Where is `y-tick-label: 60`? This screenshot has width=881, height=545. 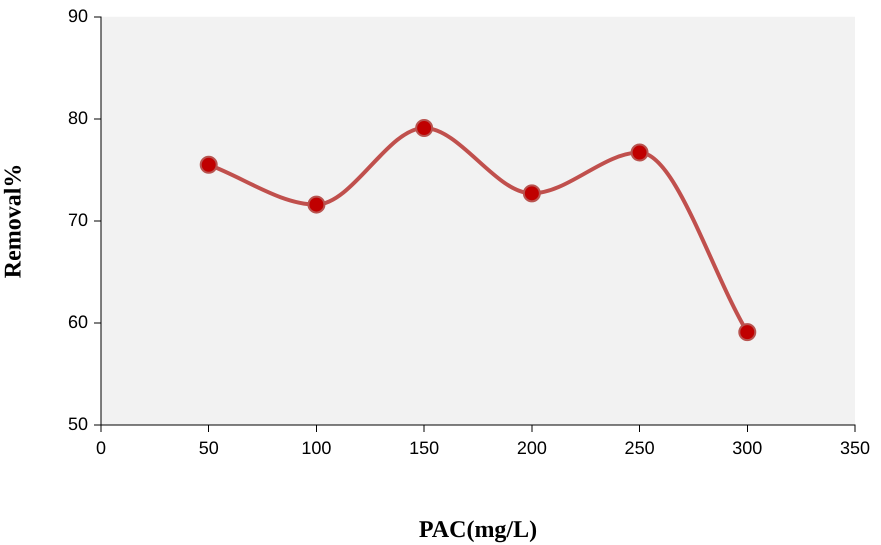 y-tick-label: 60 is located at coordinates (78, 322).